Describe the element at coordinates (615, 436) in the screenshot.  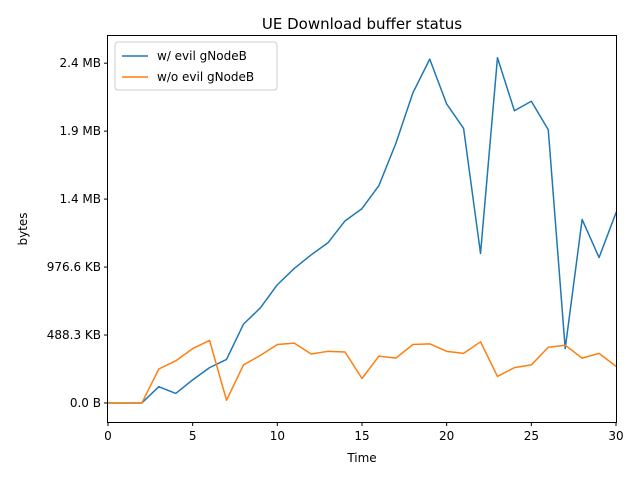
I see `x-tick-label: 30` at that location.